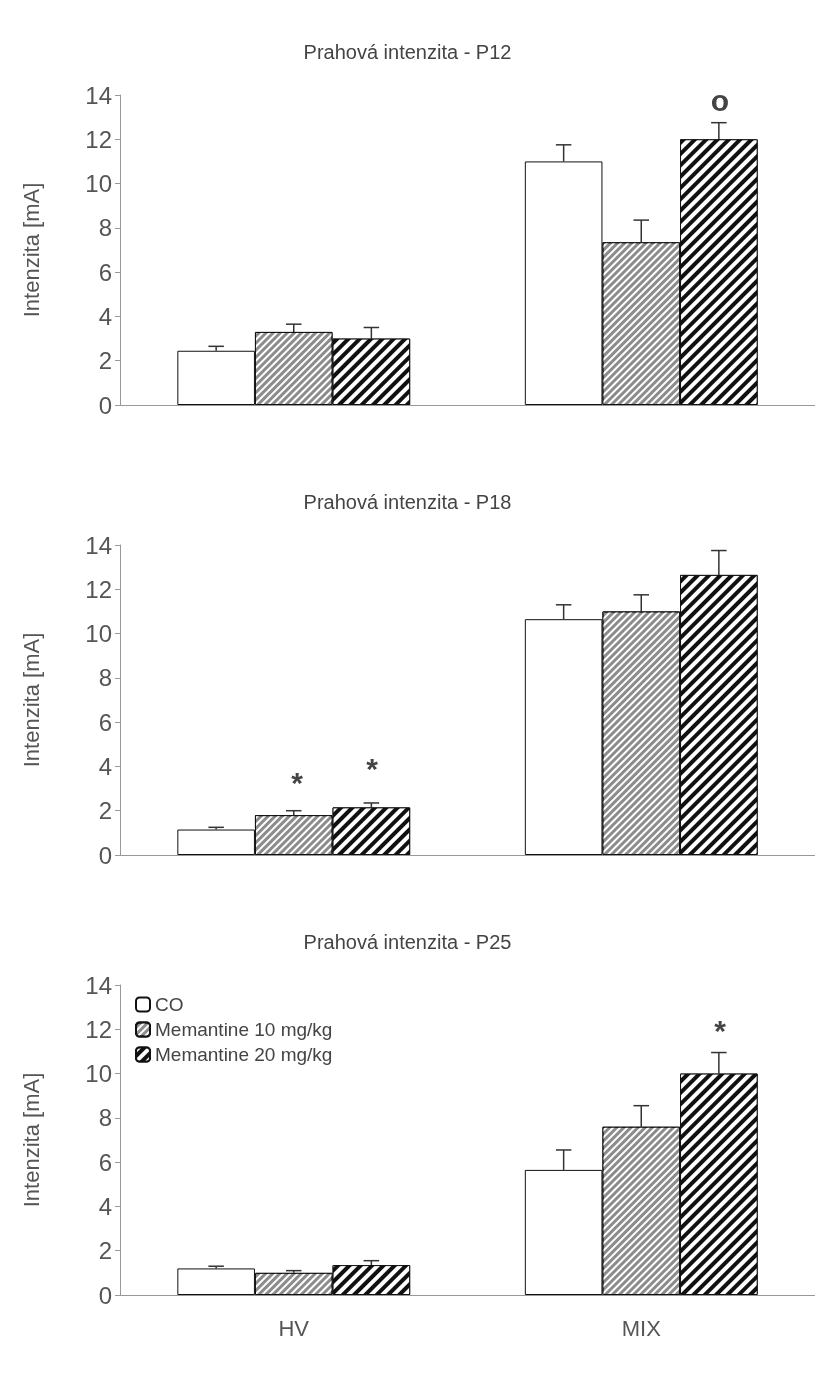  Describe the element at coordinates (641, 1328) in the screenshot. I see `x-tick-label: MIX` at that location.